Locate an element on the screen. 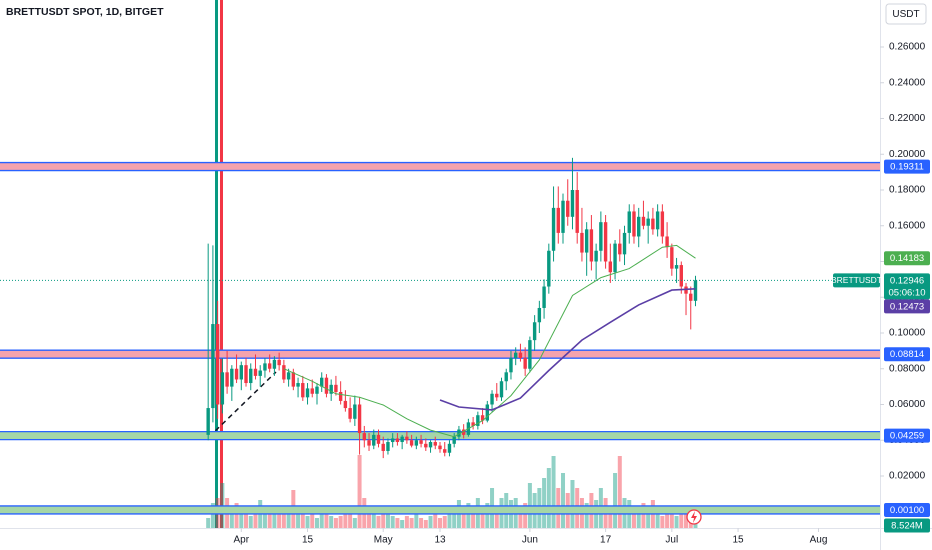 Image resolution: width=932 pixels, height=550 pixels. ma-tag: 0.12473 is located at coordinates (907, 306).